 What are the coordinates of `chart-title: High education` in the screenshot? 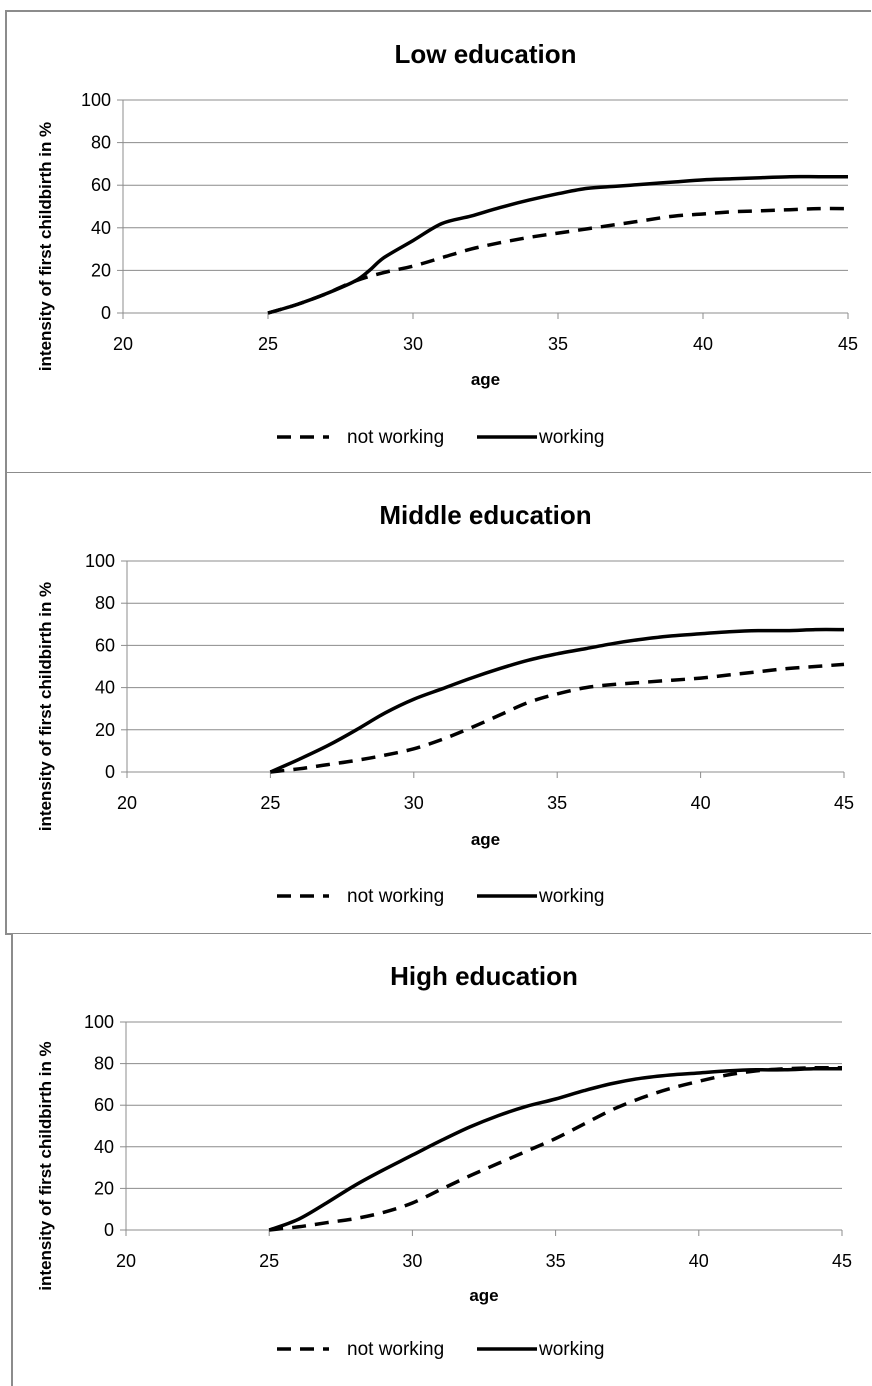 It's located at (484, 976).